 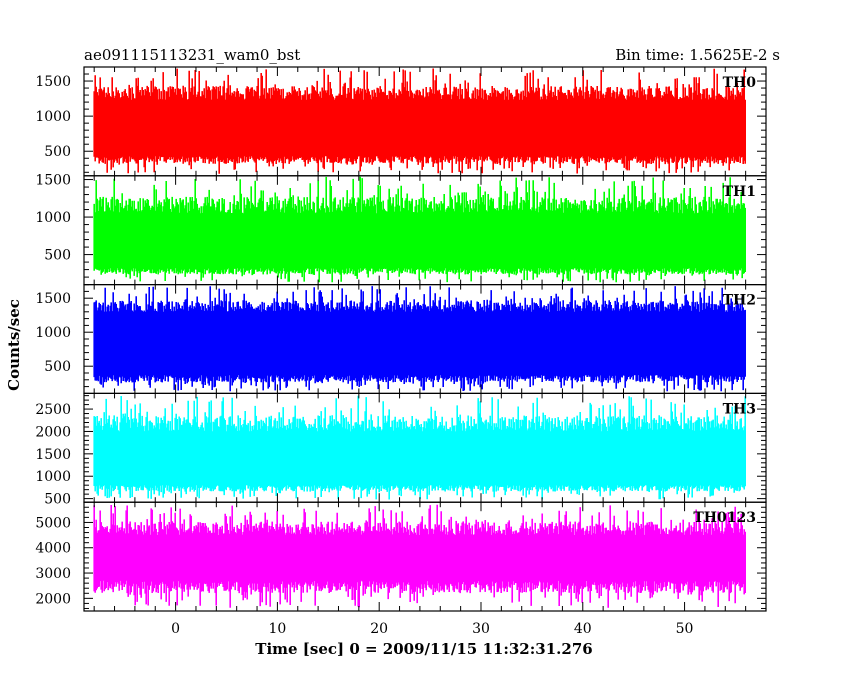 What do you see at coordinates (685, 629) in the screenshot?
I see `x-tick-label: 50` at bounding box center [685, 629].